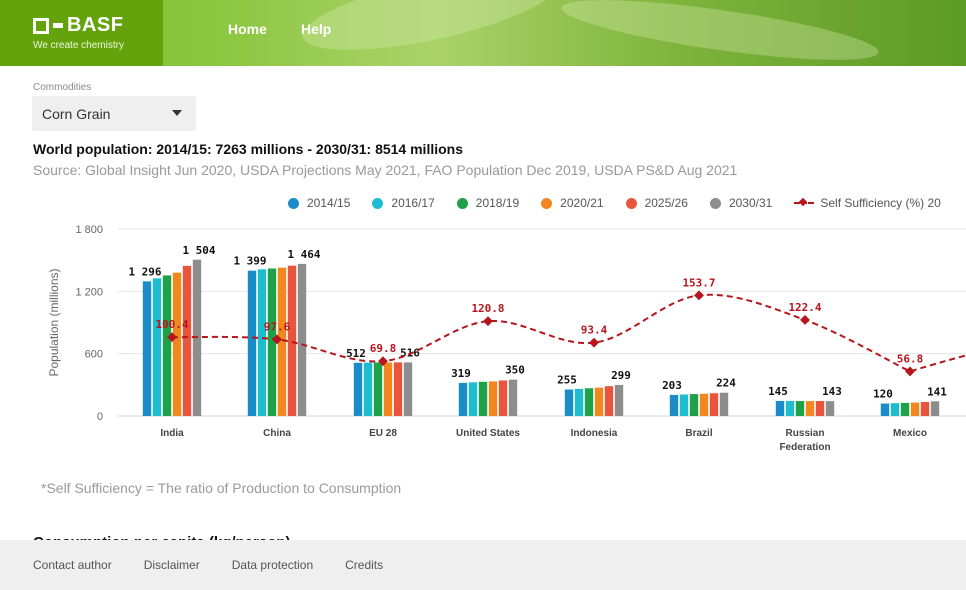  What do you see at coordinates (430, 33) in the screenshot?
I see `banner-decoration` at bounding box center [430, 33].